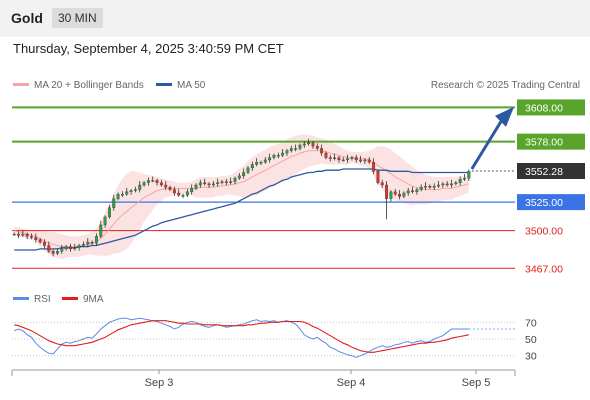 The width and height of the screenshot is (590, 400). Describe the element at coordinates (544, 232) in the screenshot. I see `level-label-3500.00: 3500.00` at that location.